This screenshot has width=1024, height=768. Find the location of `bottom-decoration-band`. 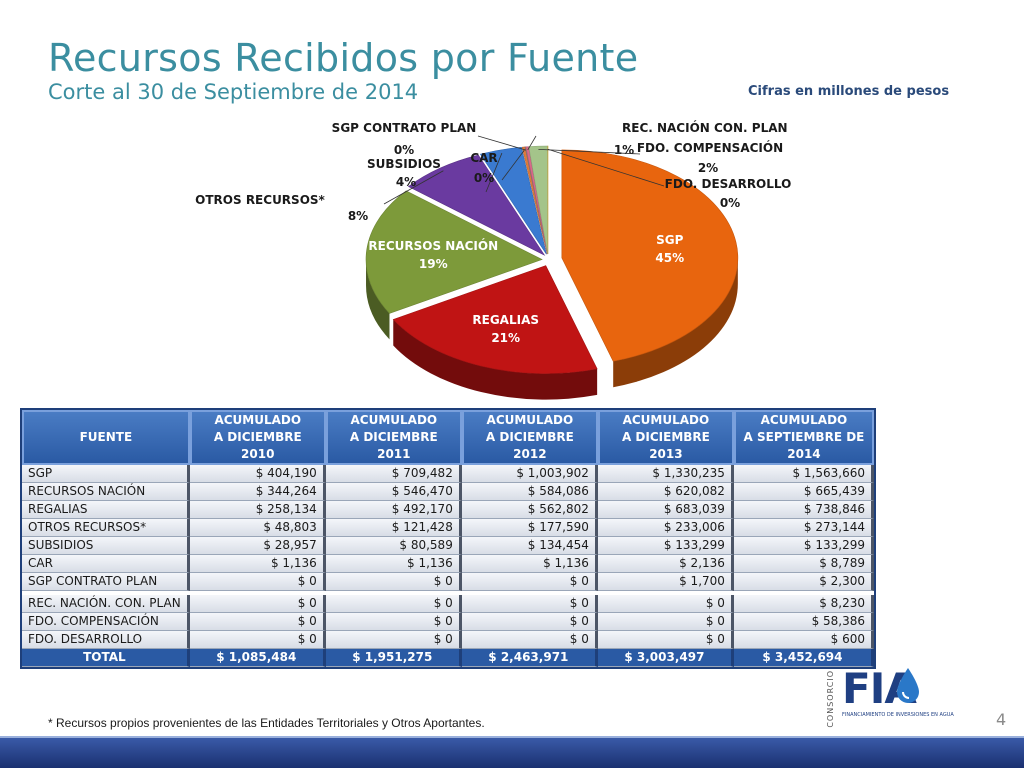

bottom-decoration-band is located at coordinates (512, 752).